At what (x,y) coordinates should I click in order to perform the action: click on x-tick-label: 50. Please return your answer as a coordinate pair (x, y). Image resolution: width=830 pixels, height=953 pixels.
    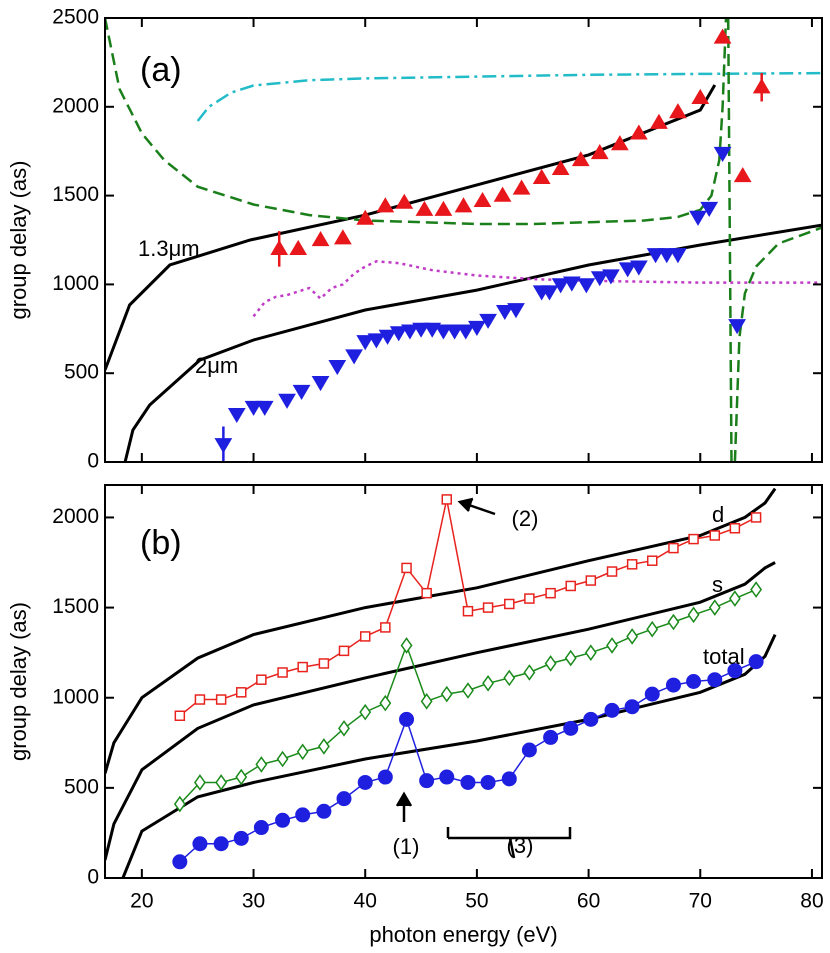
    Looking at the image, I should click on (476, 901).